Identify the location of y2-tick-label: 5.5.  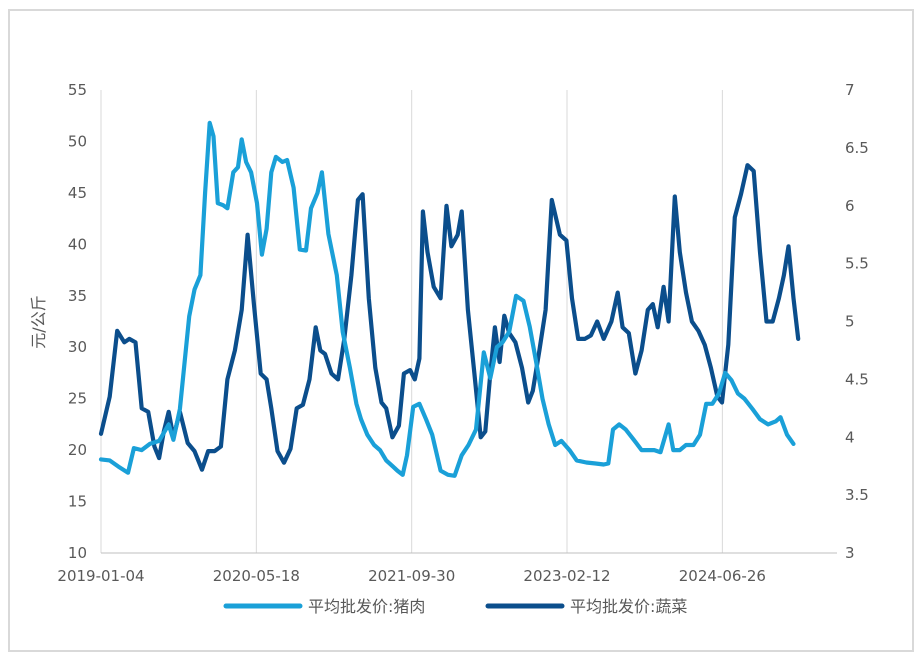
(857, 264).